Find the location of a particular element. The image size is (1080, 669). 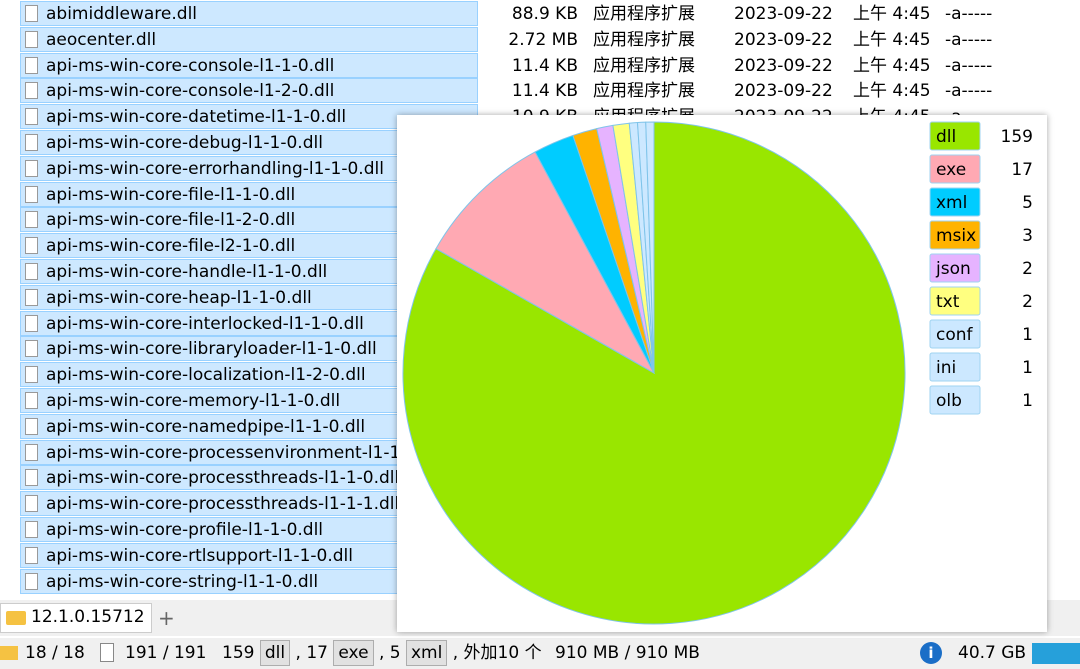

file-name: api-ms-win-core-console-l1-1-0.dll is located at coordinates (190, 65).